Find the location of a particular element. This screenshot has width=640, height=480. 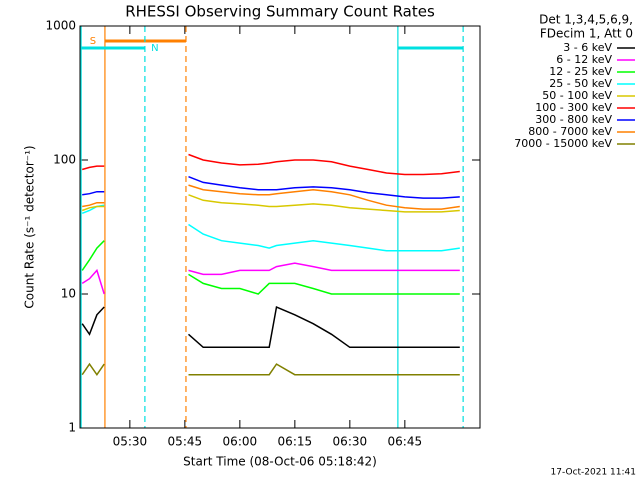

timestamp: 17-Oct-2021 11:41 is located at coordinates (593, 473).